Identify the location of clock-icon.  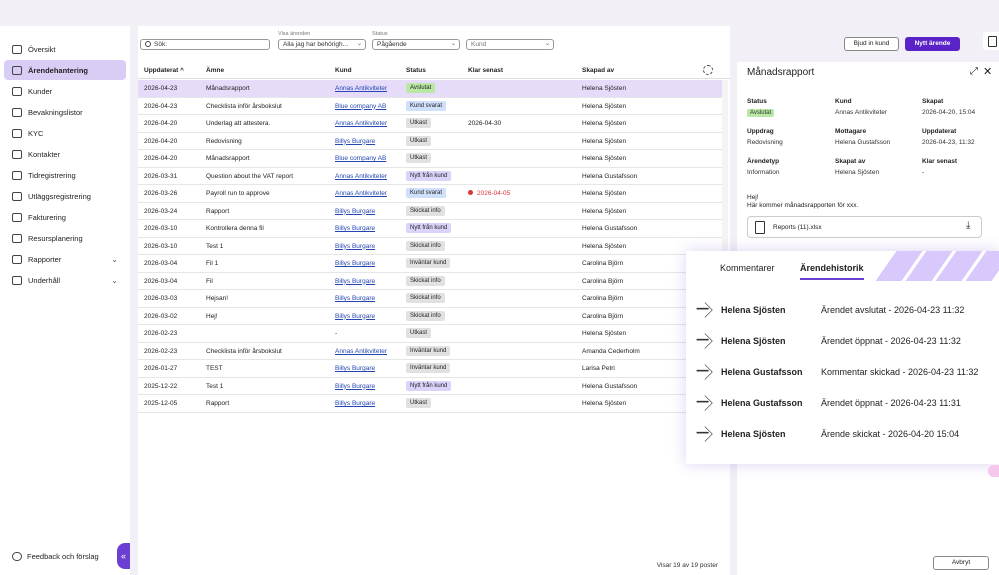
(17, 175).